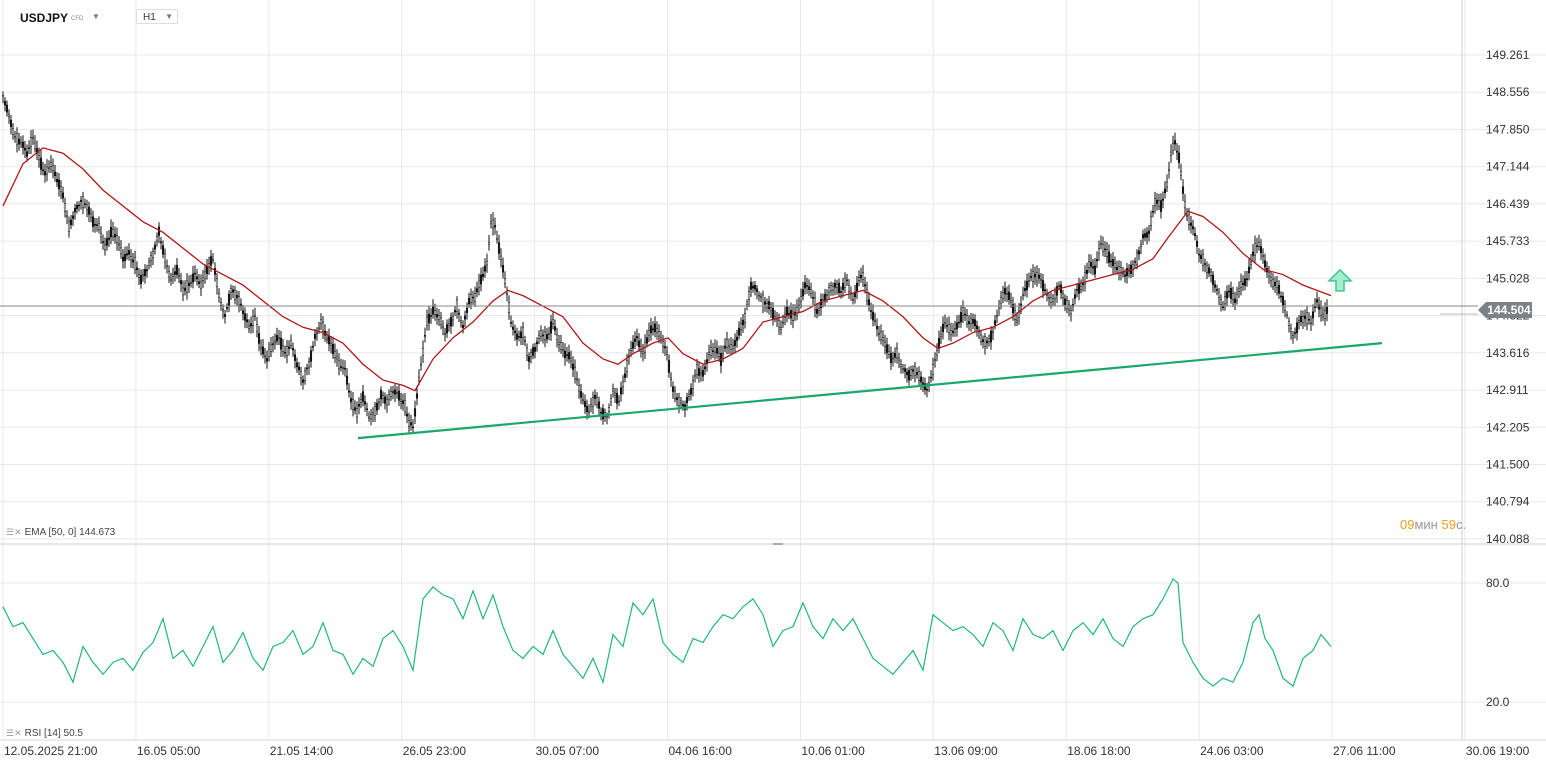 This screenshot has width=1546, height=768. What do you see at coordinates (701, 751) in the screenshot?
I see `x-tick-label: 04.06 16:00` at bounding box center [701, 751].